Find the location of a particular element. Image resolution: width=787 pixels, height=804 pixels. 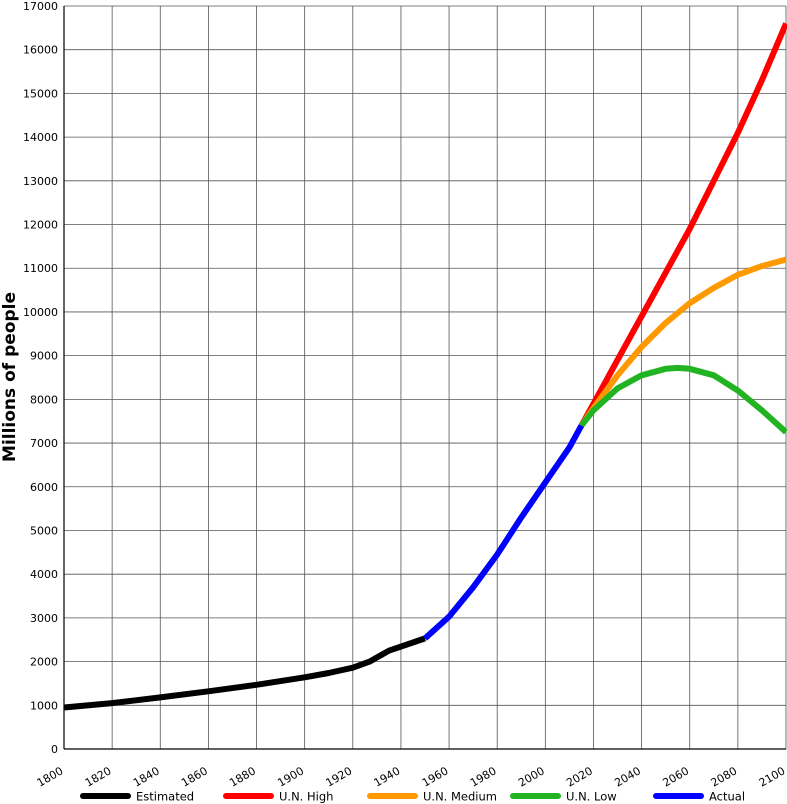

legend-label-u-n-low: U.N. Low is located at coordinates (591, 797).